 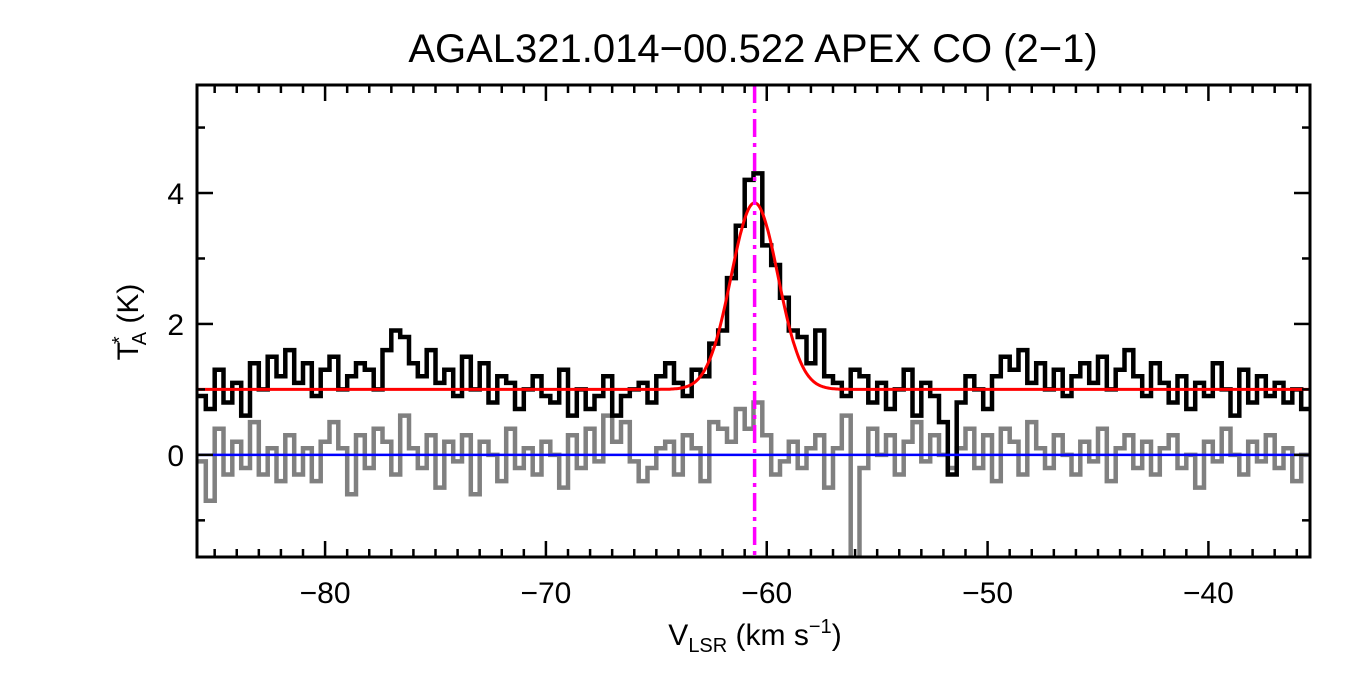 I want to click on x-tick-label: −80, so click(x=325, y=593).